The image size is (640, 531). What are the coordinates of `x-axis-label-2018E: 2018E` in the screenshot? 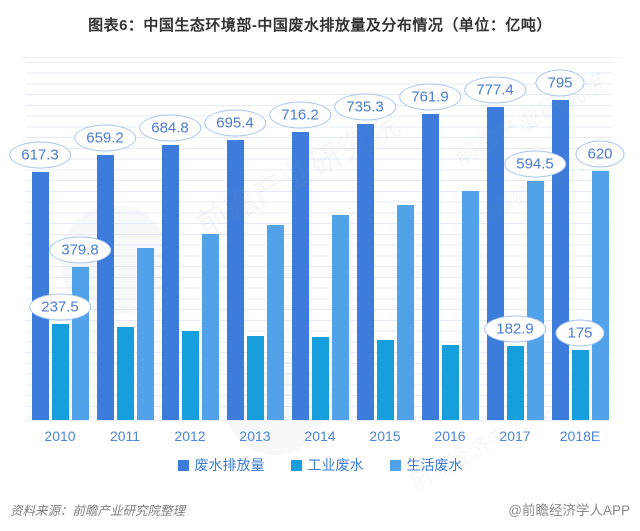 It's located at (580, 436).